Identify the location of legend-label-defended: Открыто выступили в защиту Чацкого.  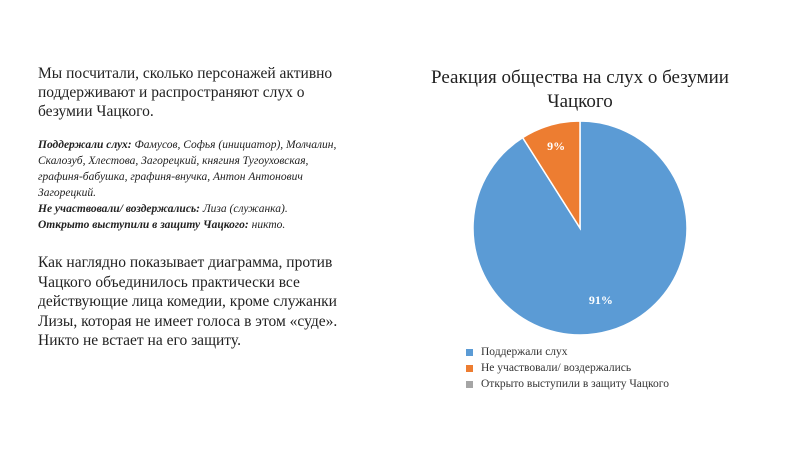
(575, 384).